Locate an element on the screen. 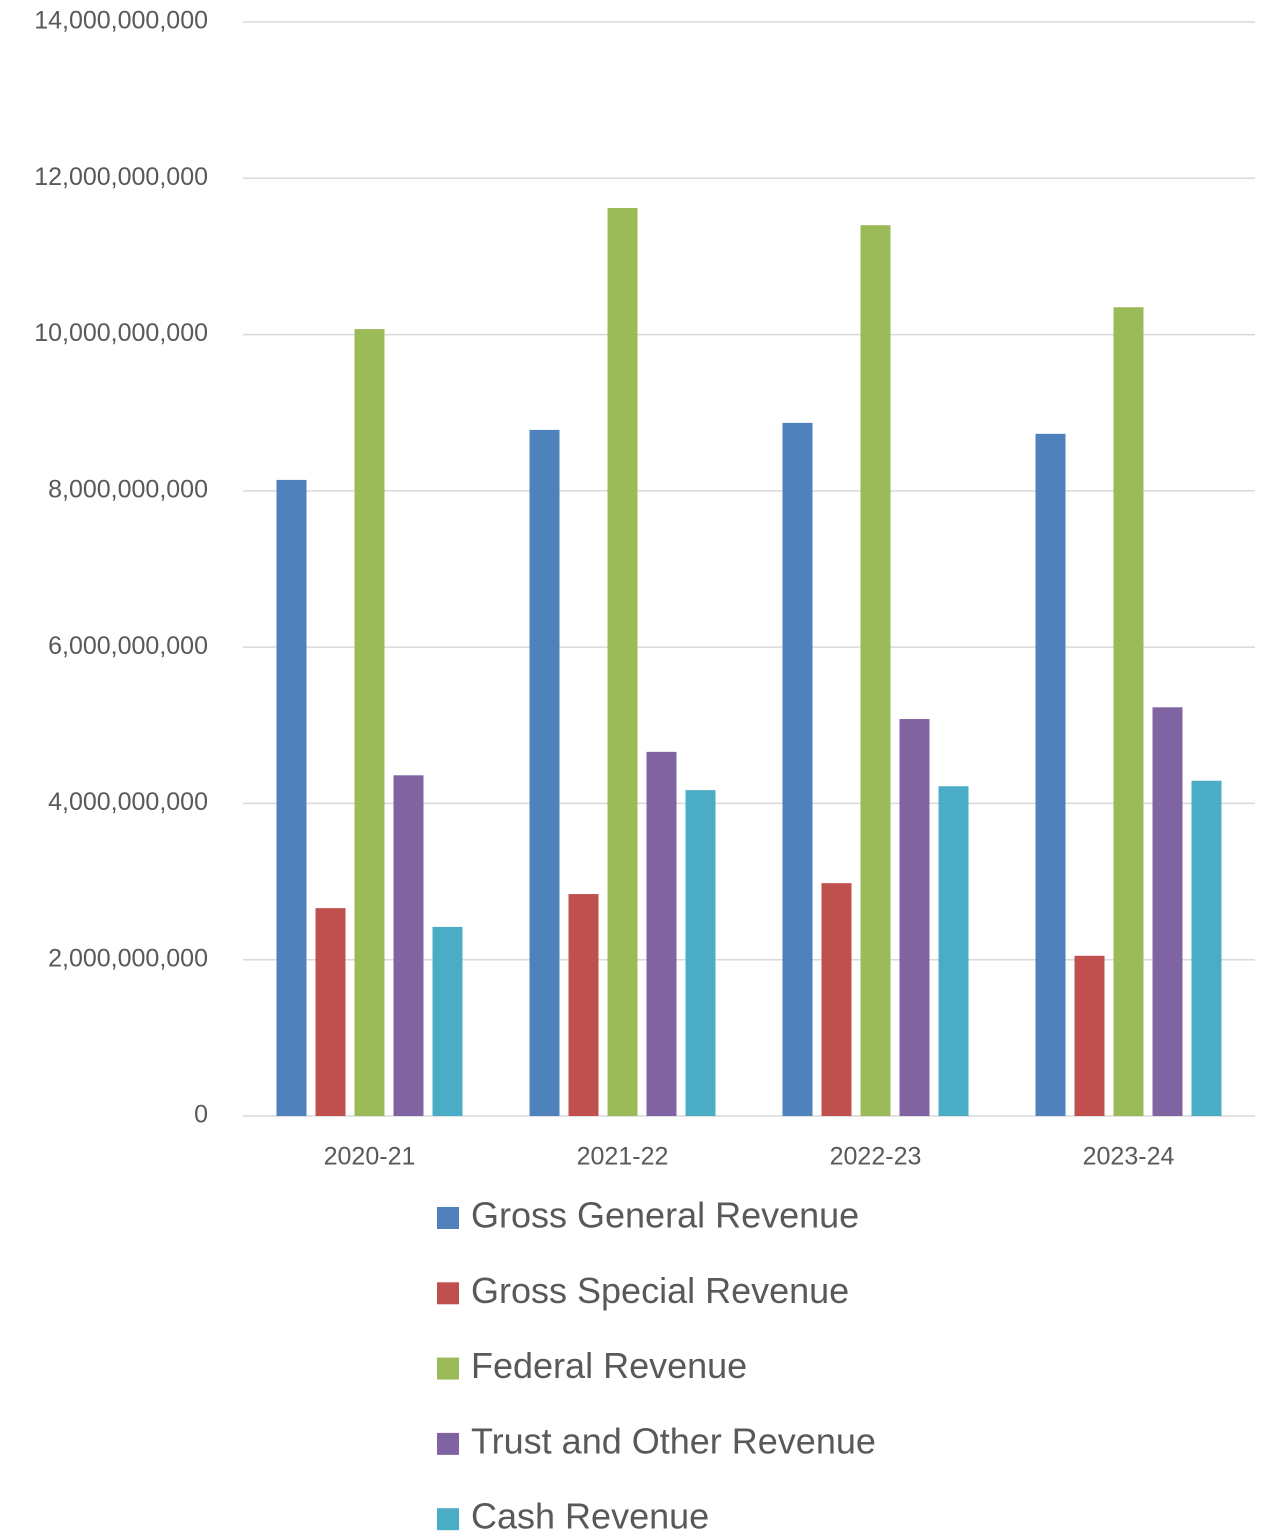 The image size is (1263, 1538). y-tick-label: 4,000,000,000 is located at coordinates (128, 802).